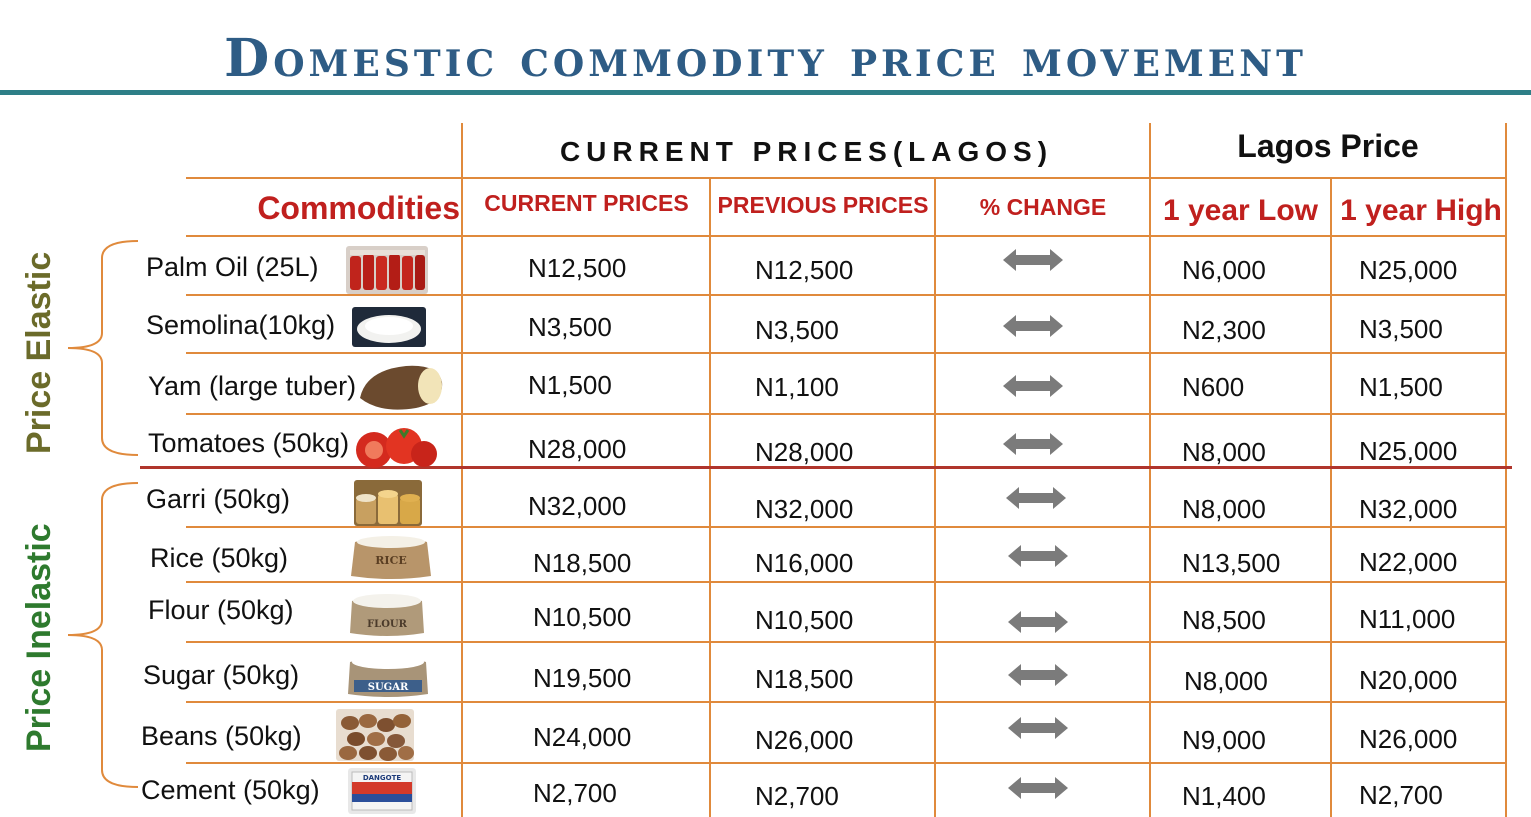  Describe the element at coordinates (765, 92) in the screenshot. I see `title-underline` at that location.